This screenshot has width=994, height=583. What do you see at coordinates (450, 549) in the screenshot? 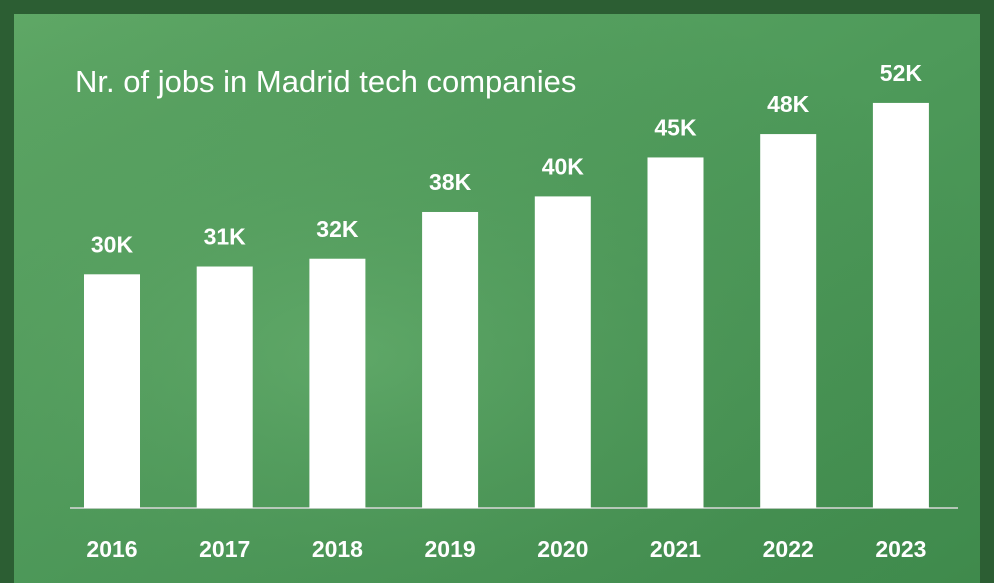
I see `x-tick-label: 2019` at bounding box center [450, 549].